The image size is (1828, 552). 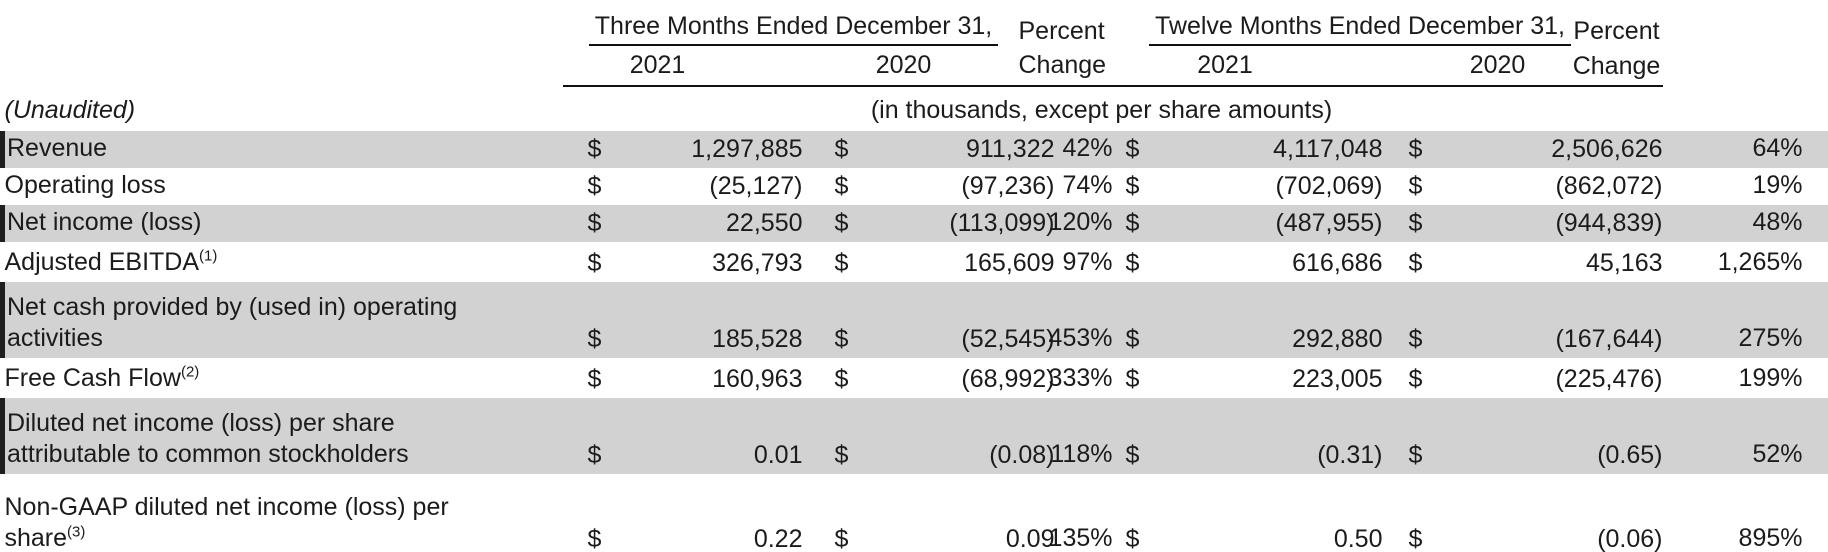 I want to click on value: 292,880, so click(x=1337, y=339).